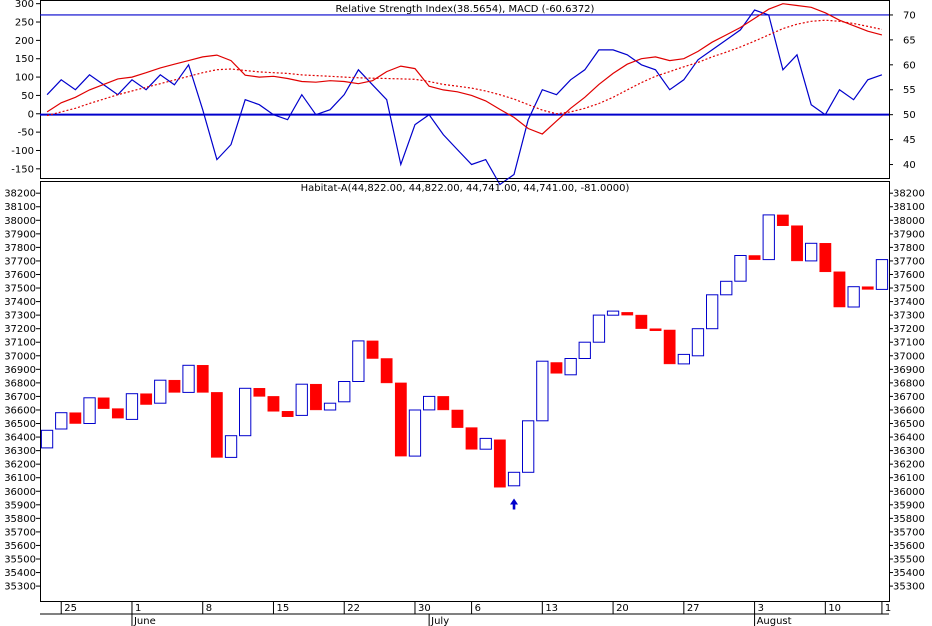 Image resolution: width=932 pixels, height=626 pixels. Describe the element at coordinates (26, 133) in the screenshot. I see `osc-left-tick-label: -50` at that location.